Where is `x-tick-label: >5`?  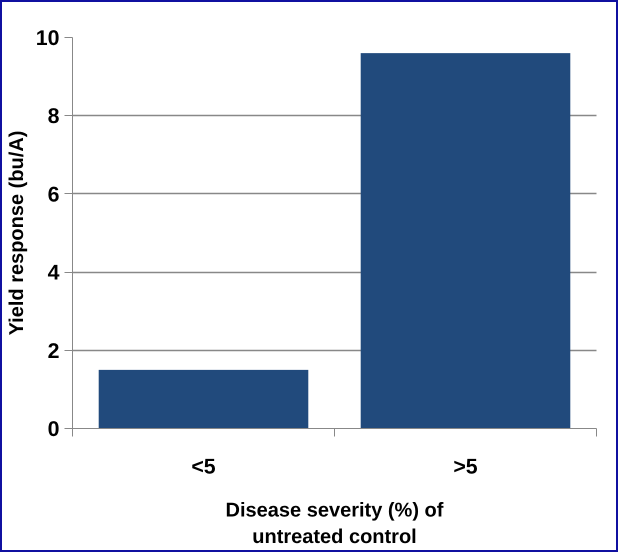
x-tick-label: >5 is located at coordinates (465, 466).